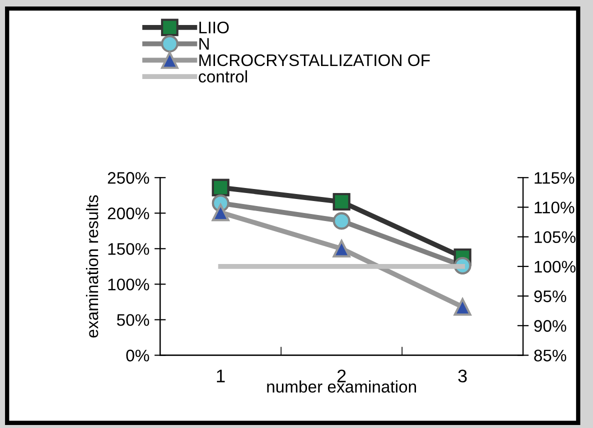 The height and width of the screenshot is (428, 593). Describe the element at coordinates (129, 214) in the screenshot. I see `y-tick-label: 200%` at that location.